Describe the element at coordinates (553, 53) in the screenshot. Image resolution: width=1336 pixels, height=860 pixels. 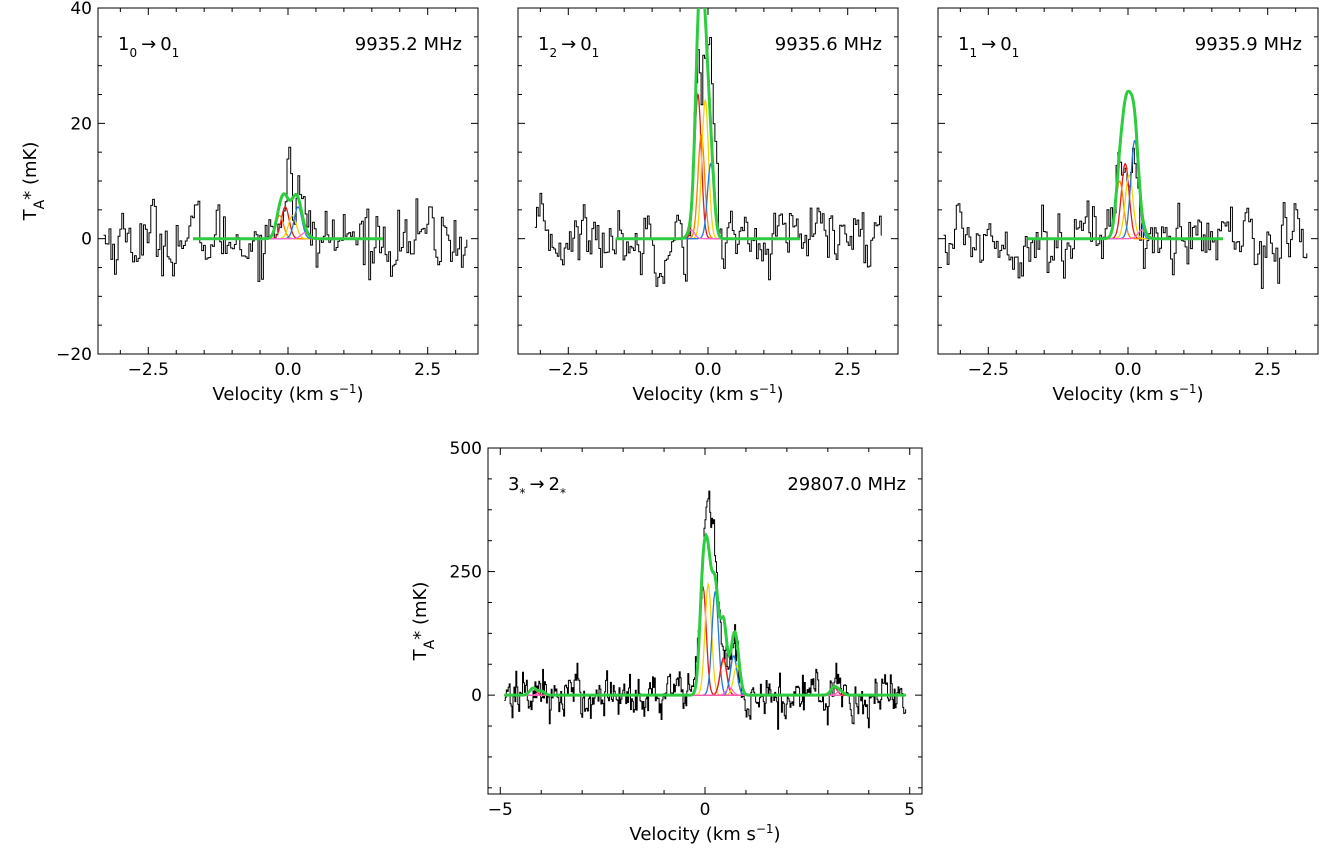
I see `transition-upper-sub: 2` at that location.